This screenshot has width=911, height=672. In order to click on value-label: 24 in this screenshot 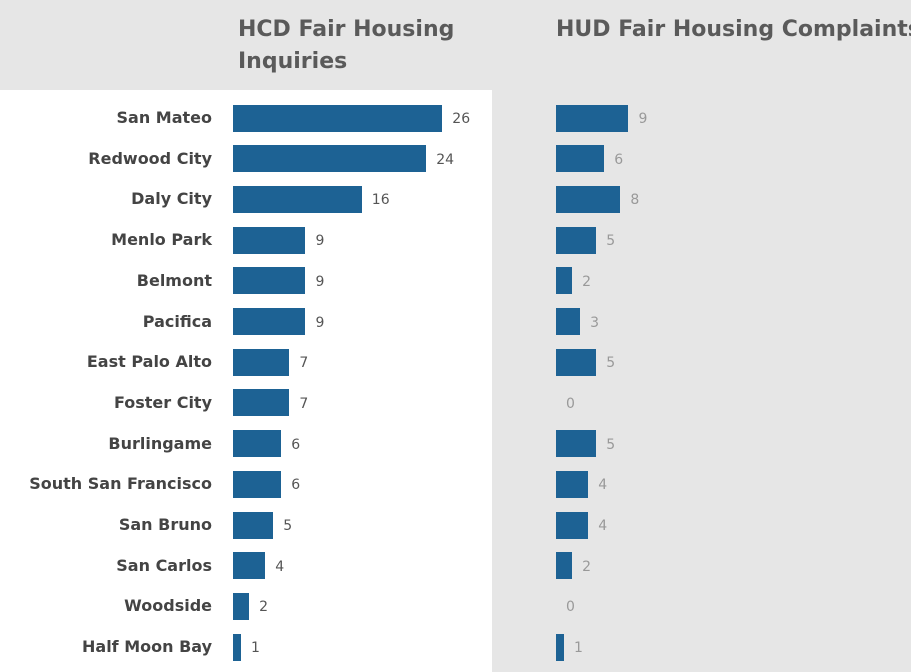, I will do `click(445, 159)`.